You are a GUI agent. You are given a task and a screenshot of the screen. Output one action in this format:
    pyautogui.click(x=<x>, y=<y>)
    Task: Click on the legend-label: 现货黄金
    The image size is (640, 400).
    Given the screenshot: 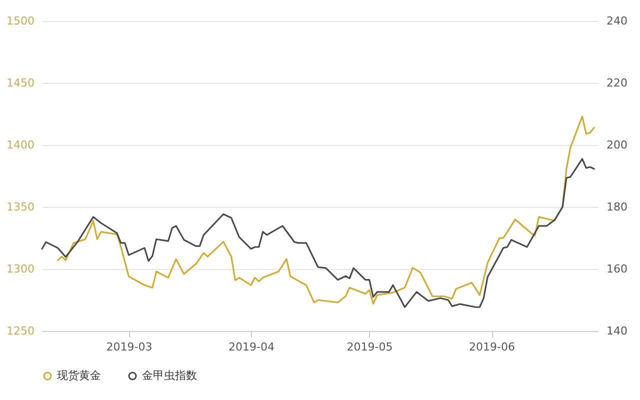 What is the action you would take?
    pyautogui.click(x=79, y=375)
    